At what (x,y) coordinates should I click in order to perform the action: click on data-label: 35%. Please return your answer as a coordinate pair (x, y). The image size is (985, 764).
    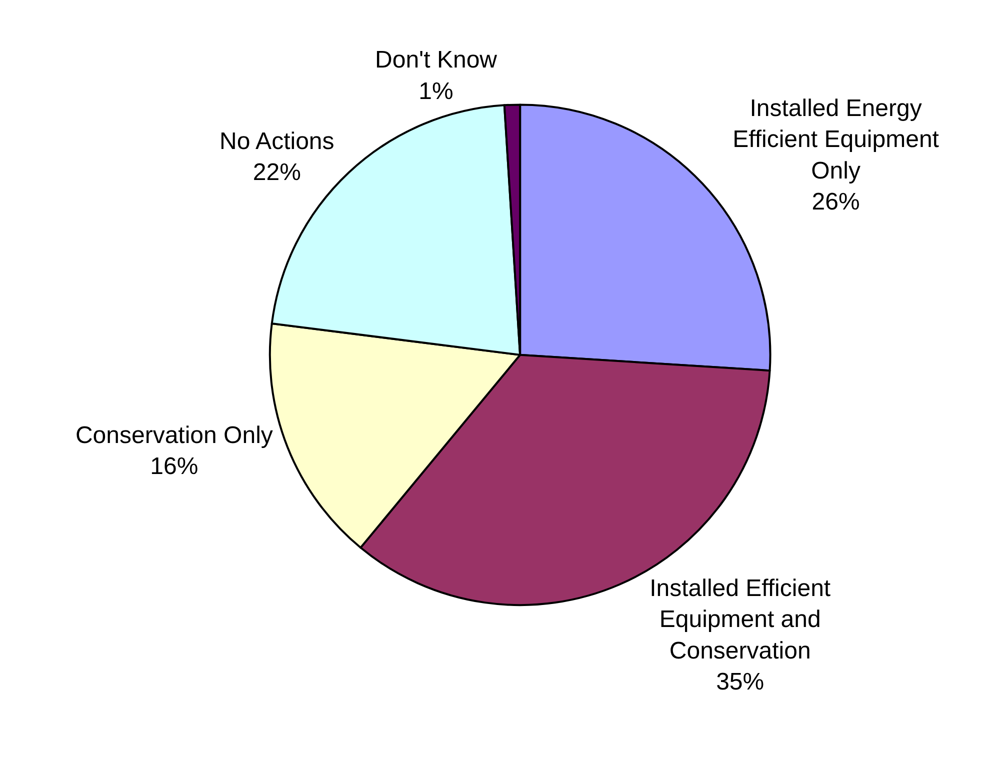
    Looking at the image, I should click on (740, 682).